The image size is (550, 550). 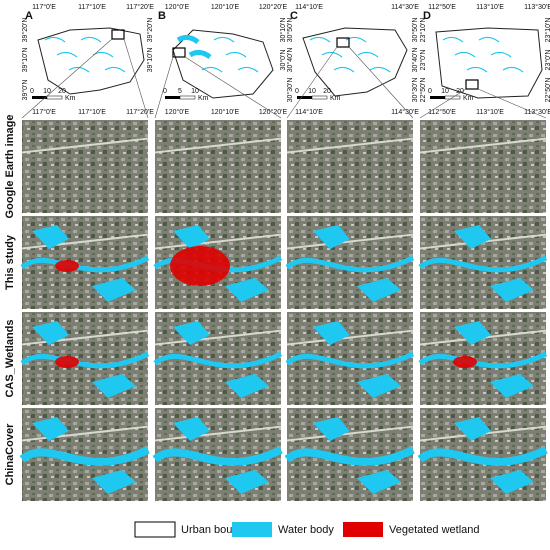 I want to click on lon-label: 117°10'E, so click(x=92, y=112).